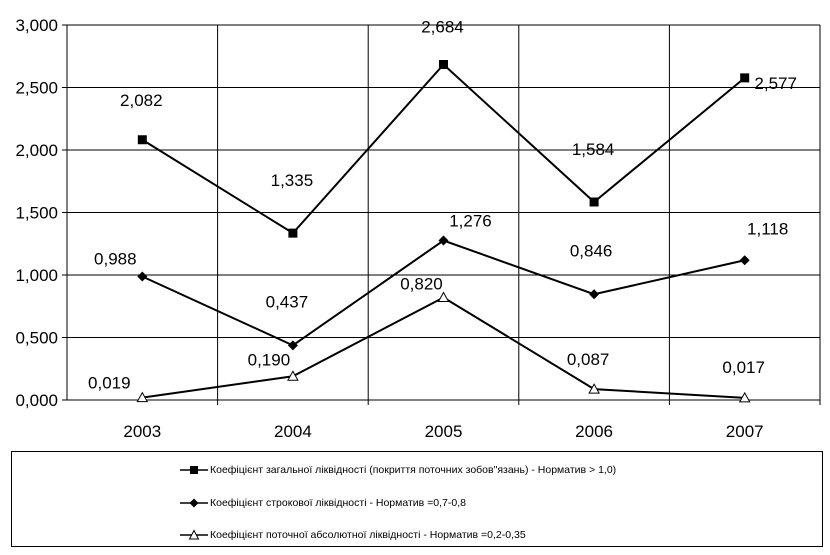  What do you see at coordinates (293, 431) in the screenshot?
I see `x-tick-label: 2004` at bounding box center [293, 431].